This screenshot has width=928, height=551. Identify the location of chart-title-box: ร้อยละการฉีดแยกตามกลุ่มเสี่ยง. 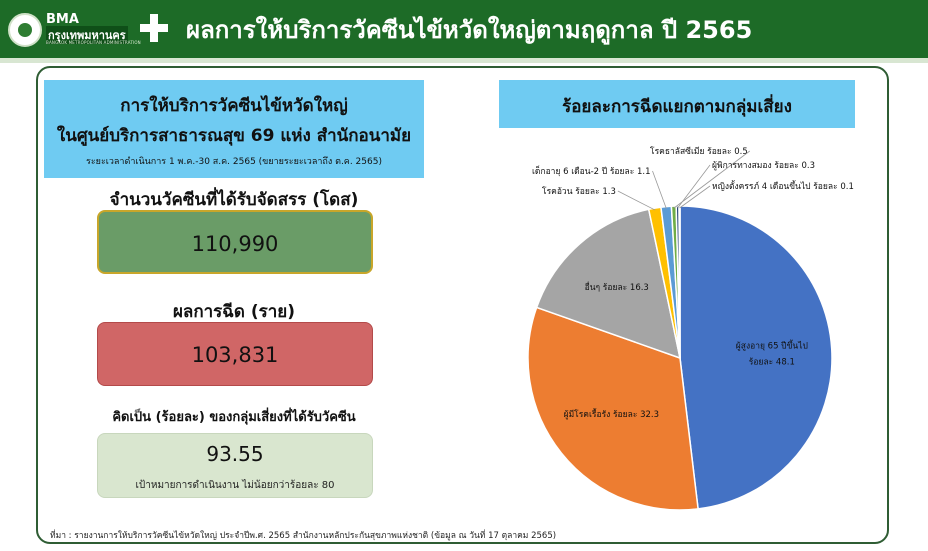
(677, 104).